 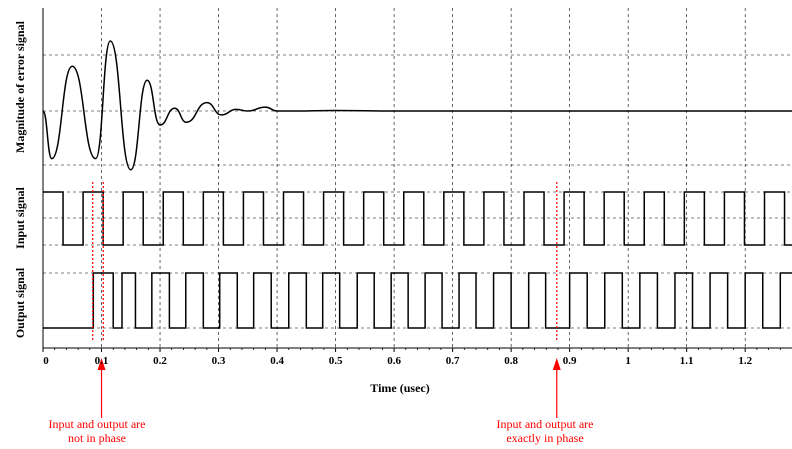 I want to click on x-tick-label: 0.8, so click(x=511, y=361).